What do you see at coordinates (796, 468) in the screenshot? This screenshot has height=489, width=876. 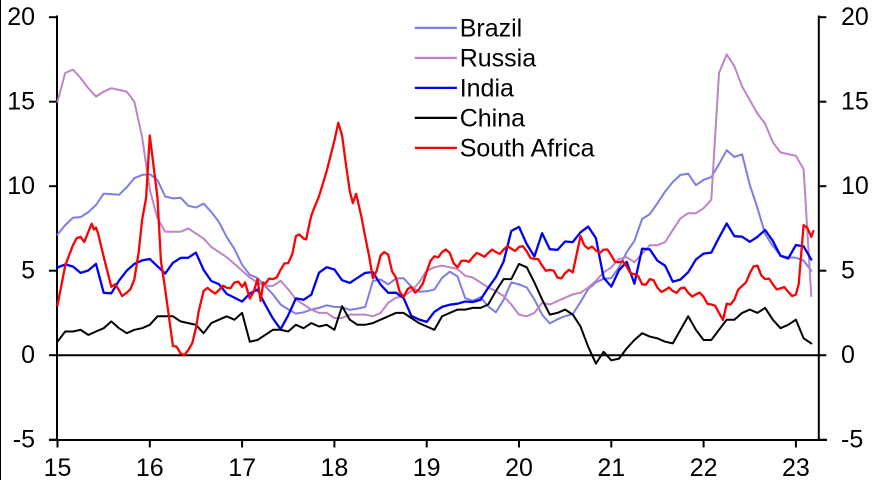 I see `svg-text: 23` at bounding box center [796, 468].